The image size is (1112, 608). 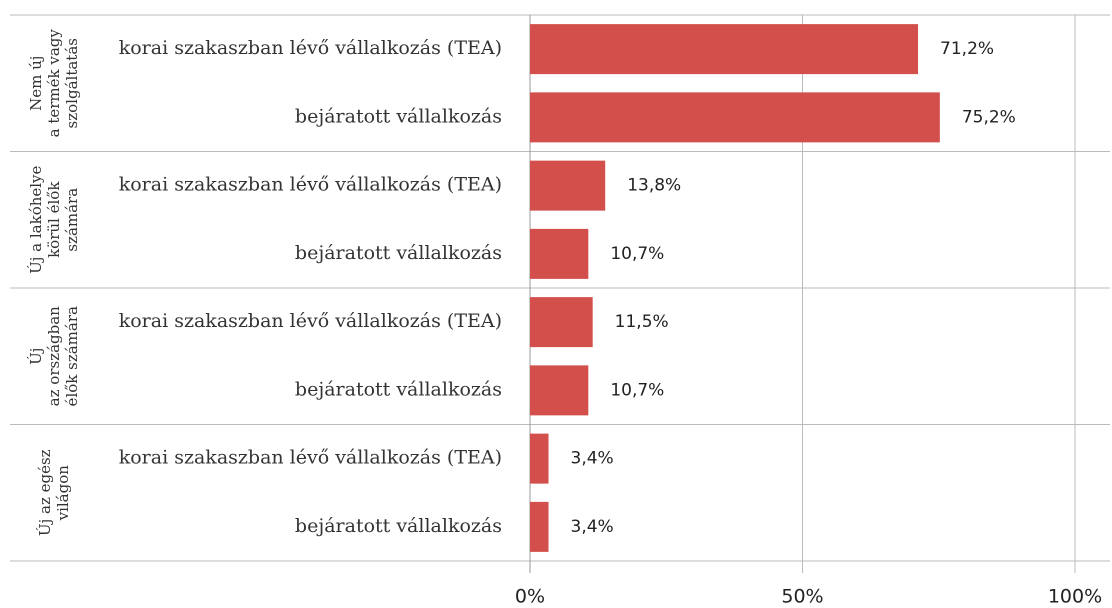 I want to click on group-label: Új a lakóhelye, so click(x=36, y=219).